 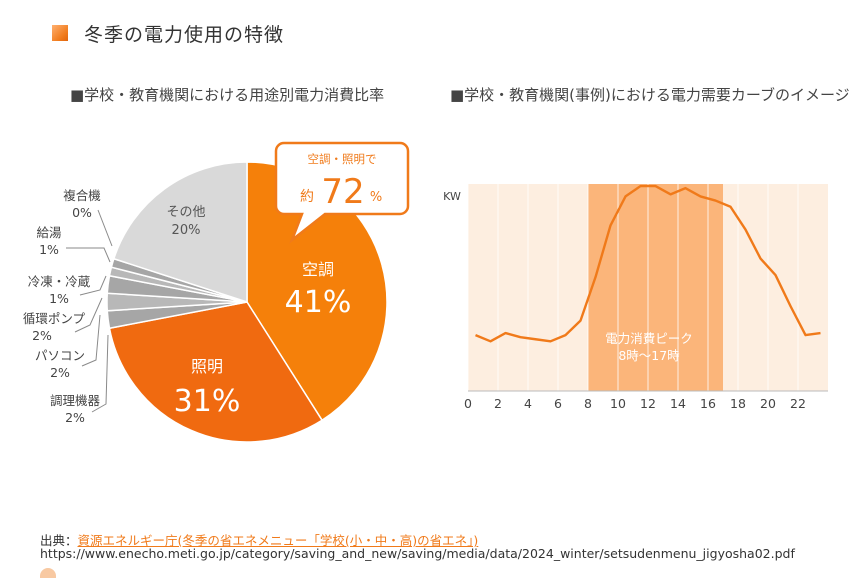 What do you see at coordinates (468, 403) in the screenshot?
I see `x-tick-0: 0` at bounding box center [468, 403].